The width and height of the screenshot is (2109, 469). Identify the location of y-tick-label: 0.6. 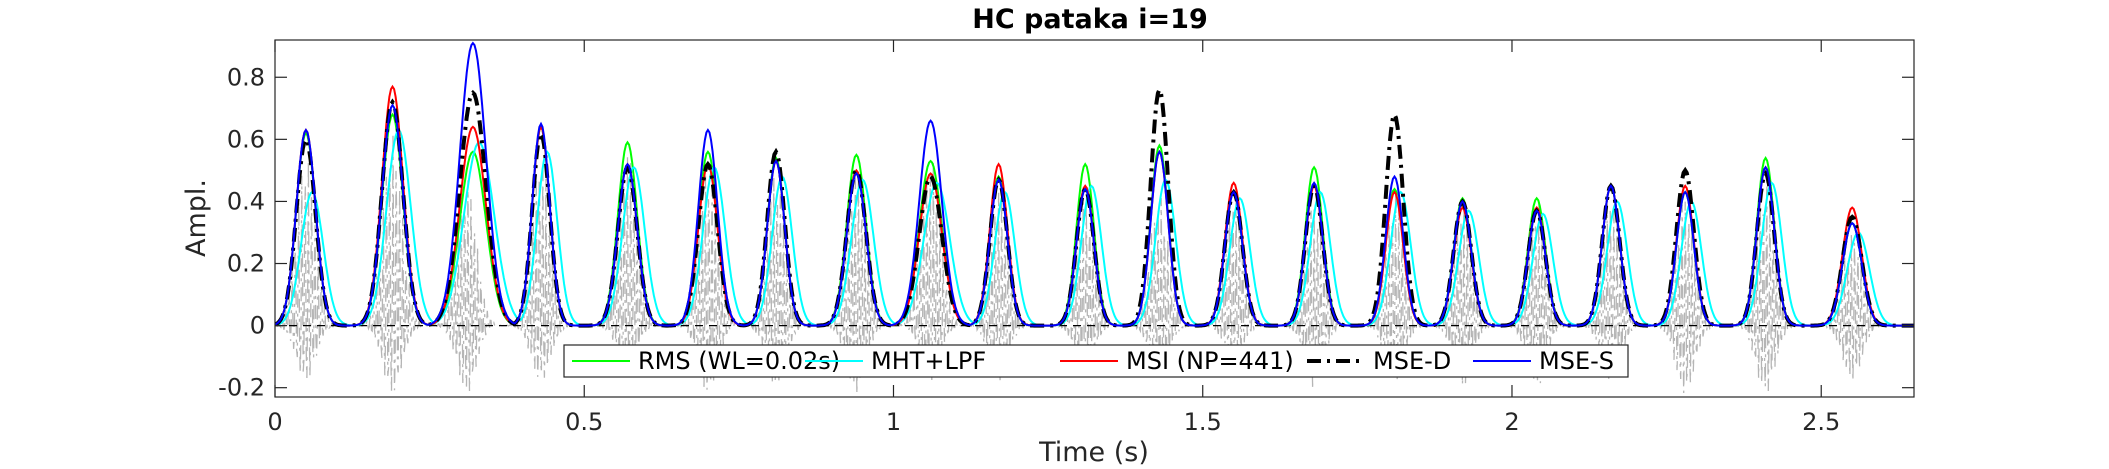
(246, 139).